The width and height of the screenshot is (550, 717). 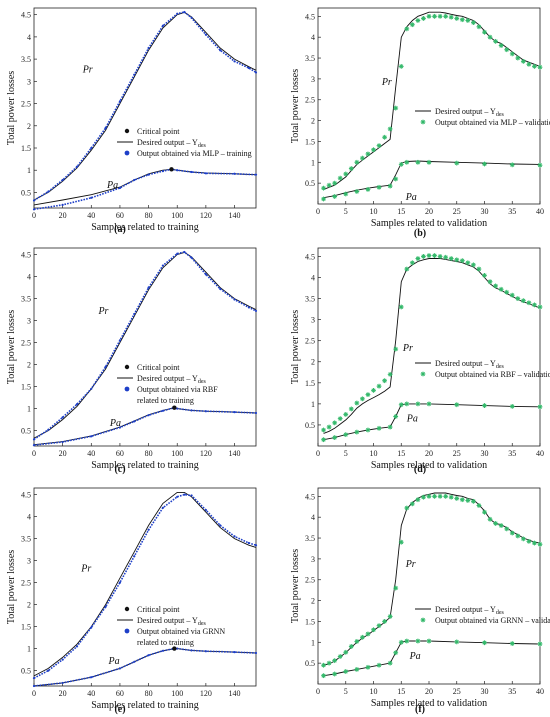 What do you see at coordinates (432, 179) in the screenshot?
I see `series-desired-pa-line` at bounding box center [432, 179].